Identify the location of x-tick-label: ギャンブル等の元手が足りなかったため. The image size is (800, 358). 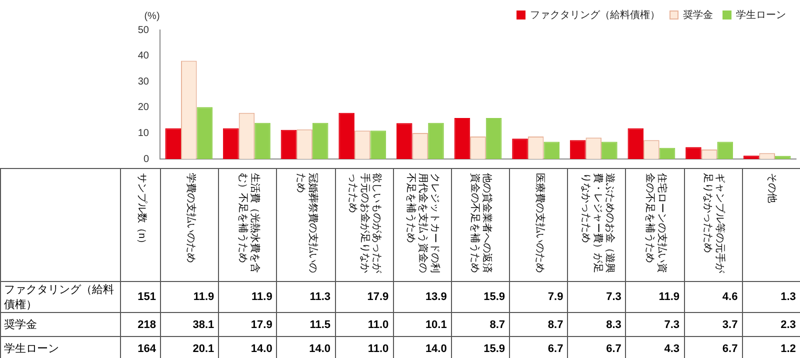
(713, 224).